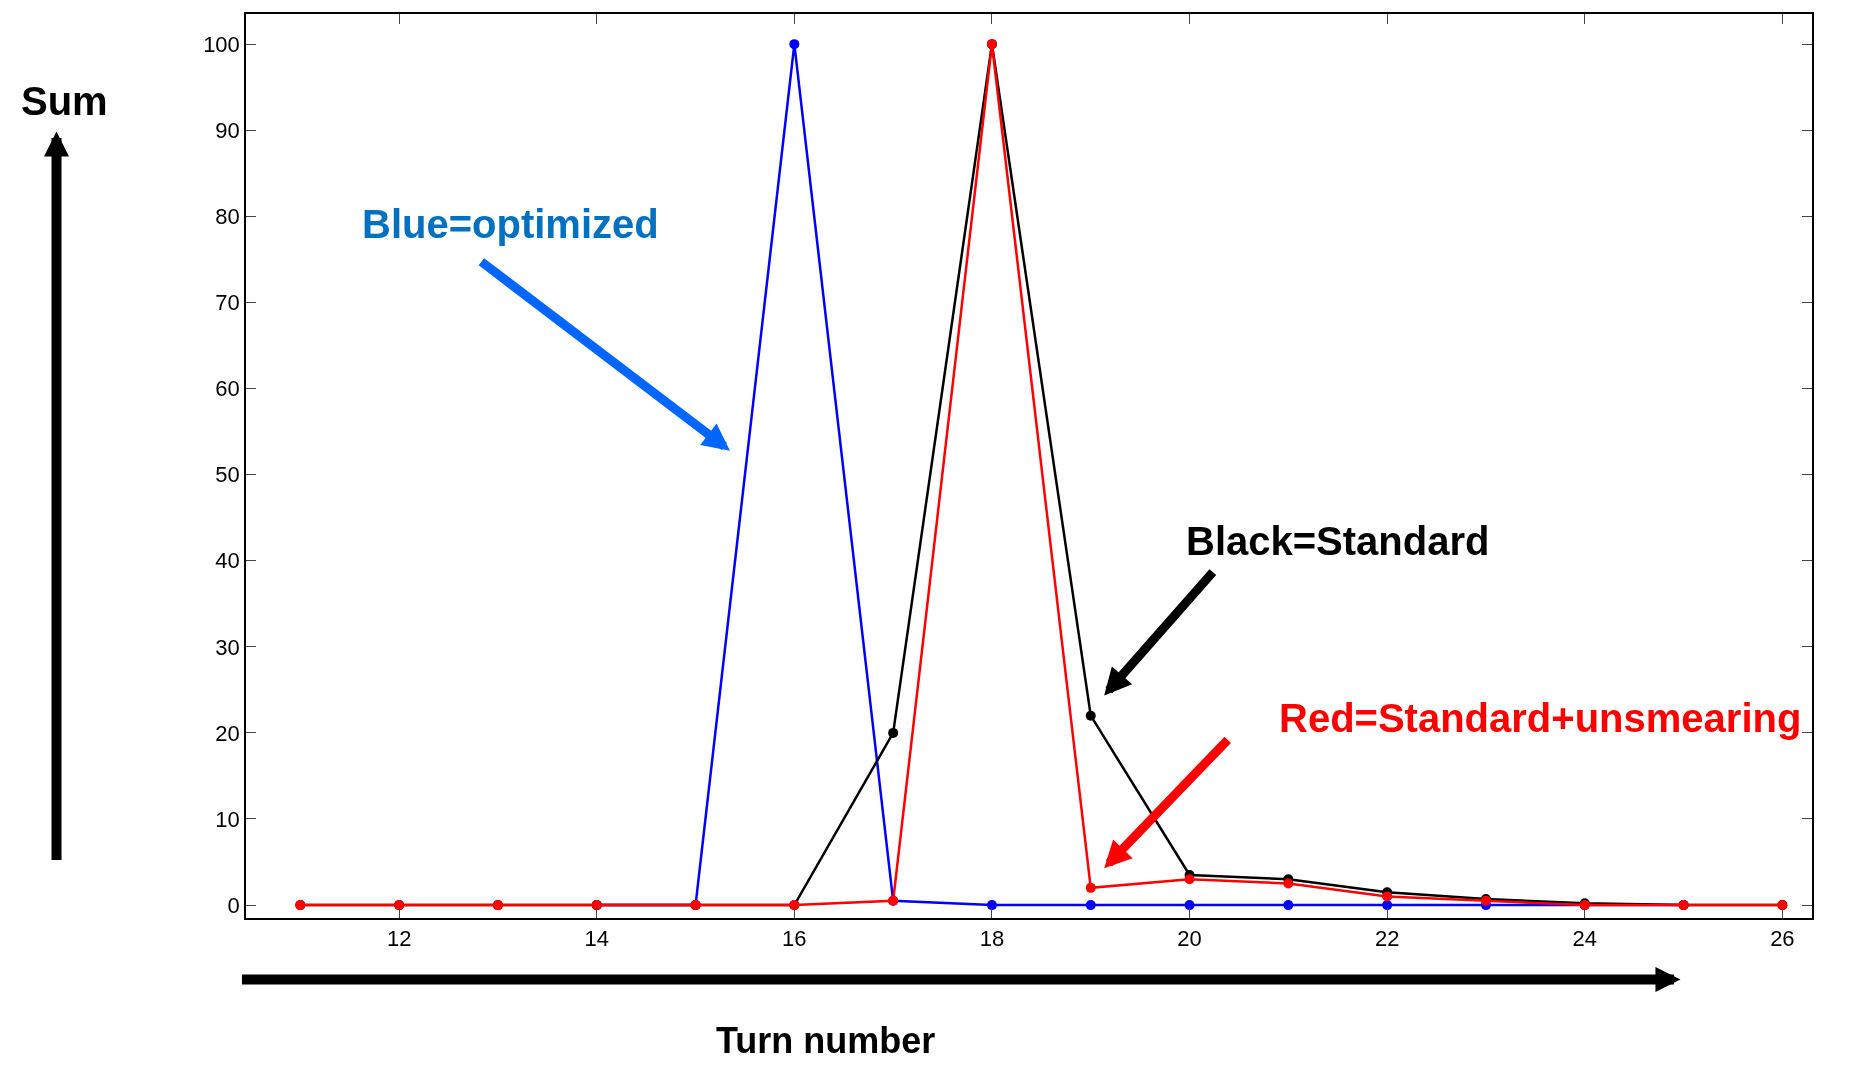 This screenshot has height=1071, width=1864. Describe the element at coordinates (227, 475) in the screenshot. I see `y-tick-label: 50` at that location.